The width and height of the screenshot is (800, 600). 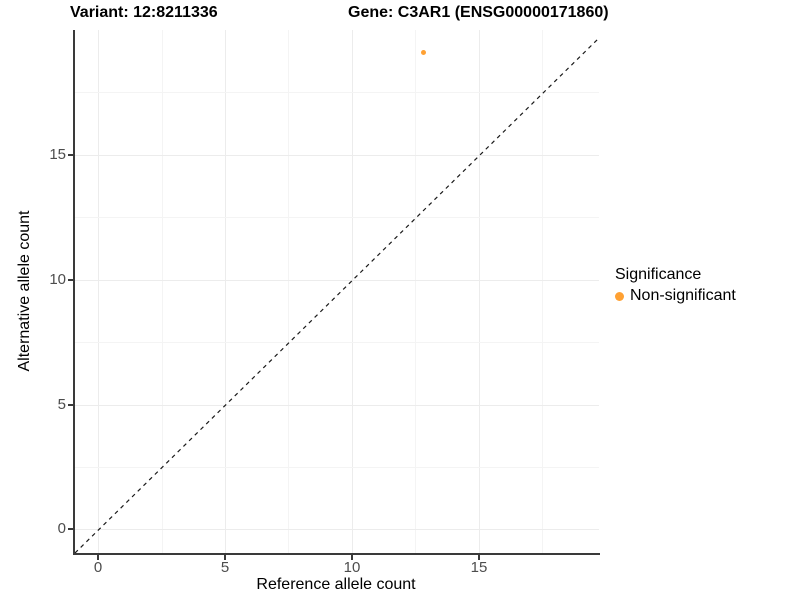 What do you see at coordinates (683, 295) in the screenshot?
I see `legend-item-label: Non-significant` at bounding box center [683, 295].